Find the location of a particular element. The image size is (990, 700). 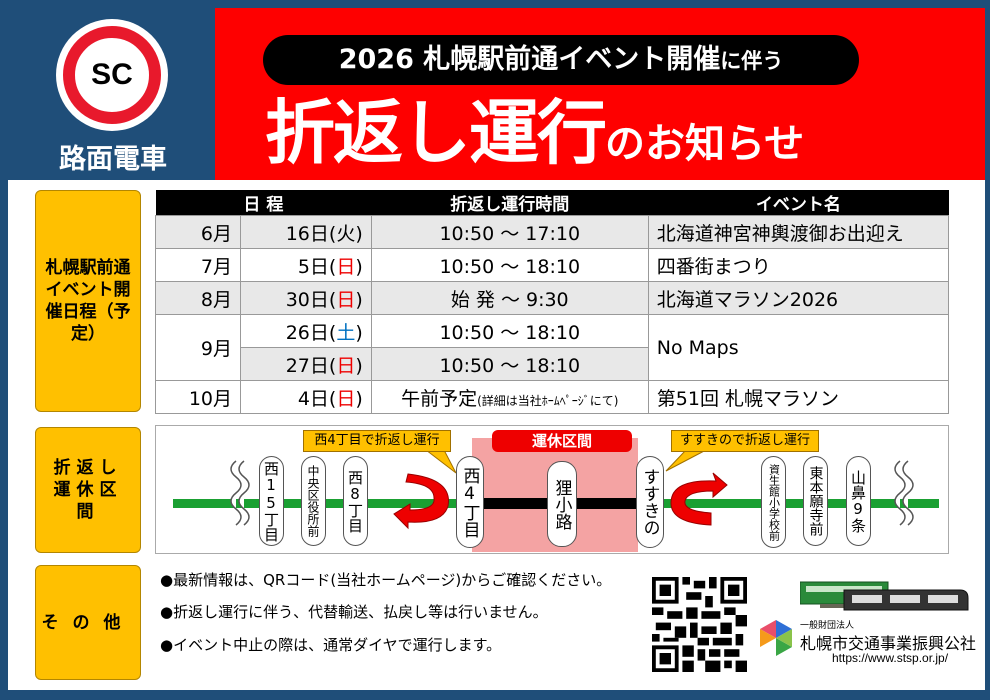

line-break-east-icon is located at coordinates (904, 493).